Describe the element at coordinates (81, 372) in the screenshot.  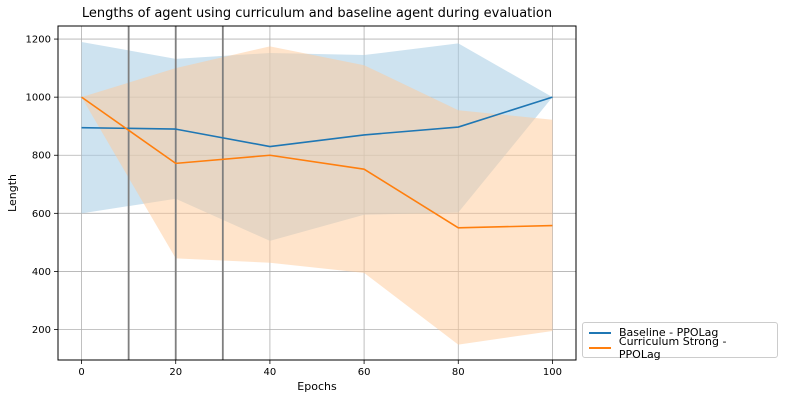
I see `x-tick-label: 0` at that location.